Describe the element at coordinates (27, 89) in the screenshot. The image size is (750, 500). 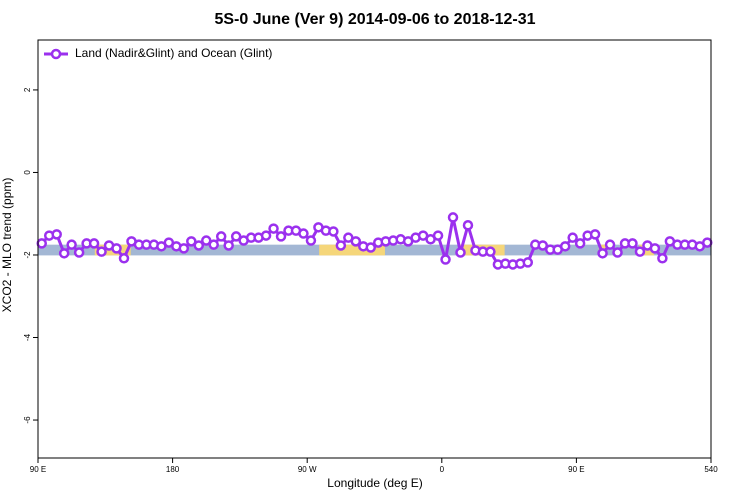
I see `y-tick-label: 2` at that location.